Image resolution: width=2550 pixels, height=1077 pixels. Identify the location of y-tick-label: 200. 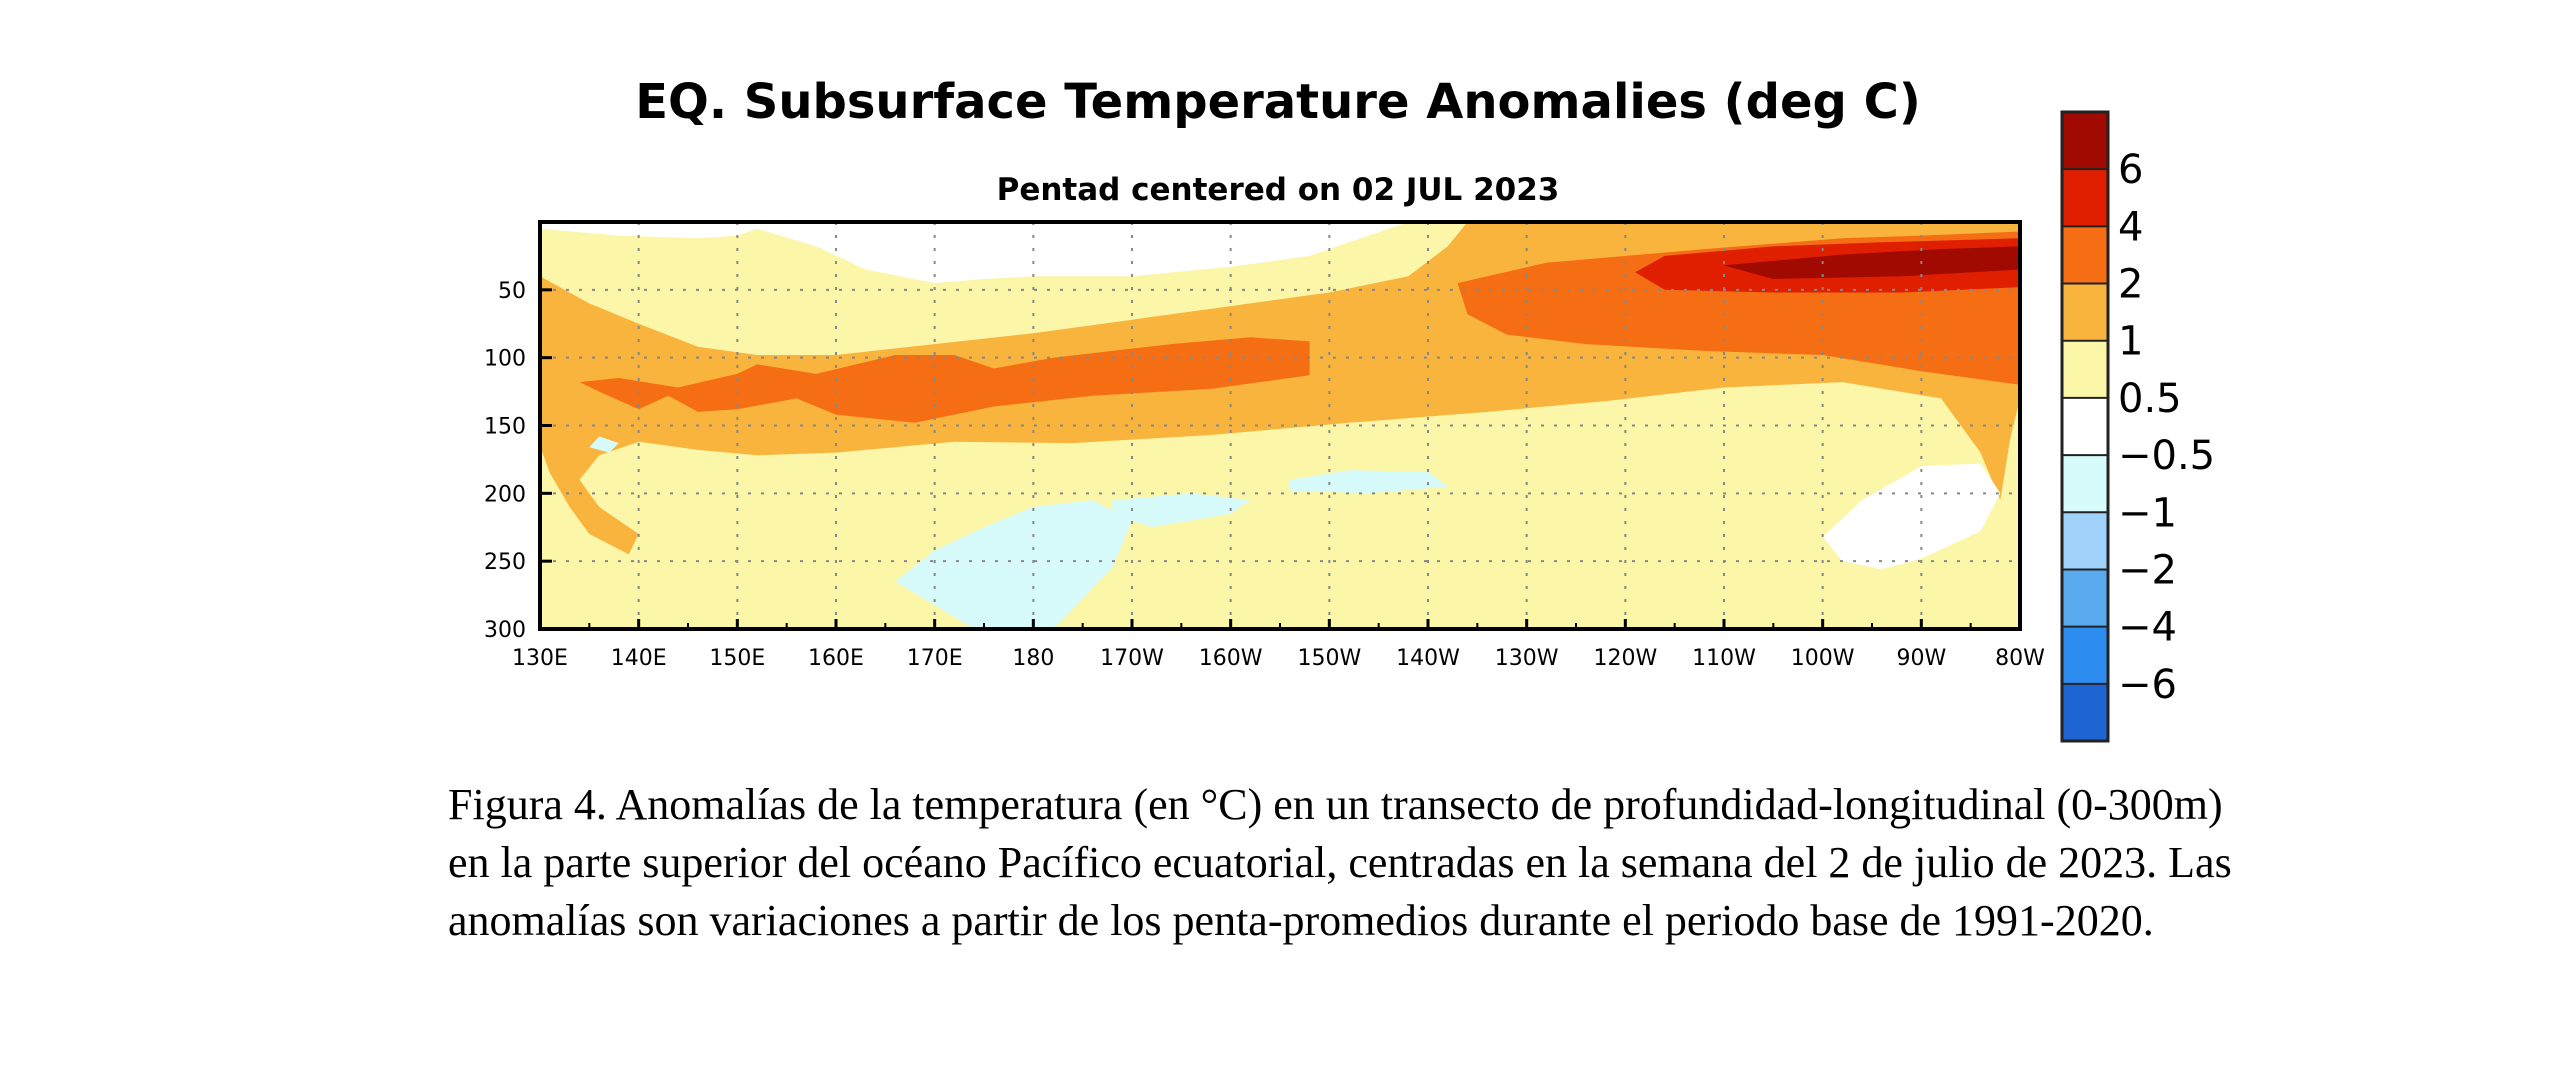
(505, 494).